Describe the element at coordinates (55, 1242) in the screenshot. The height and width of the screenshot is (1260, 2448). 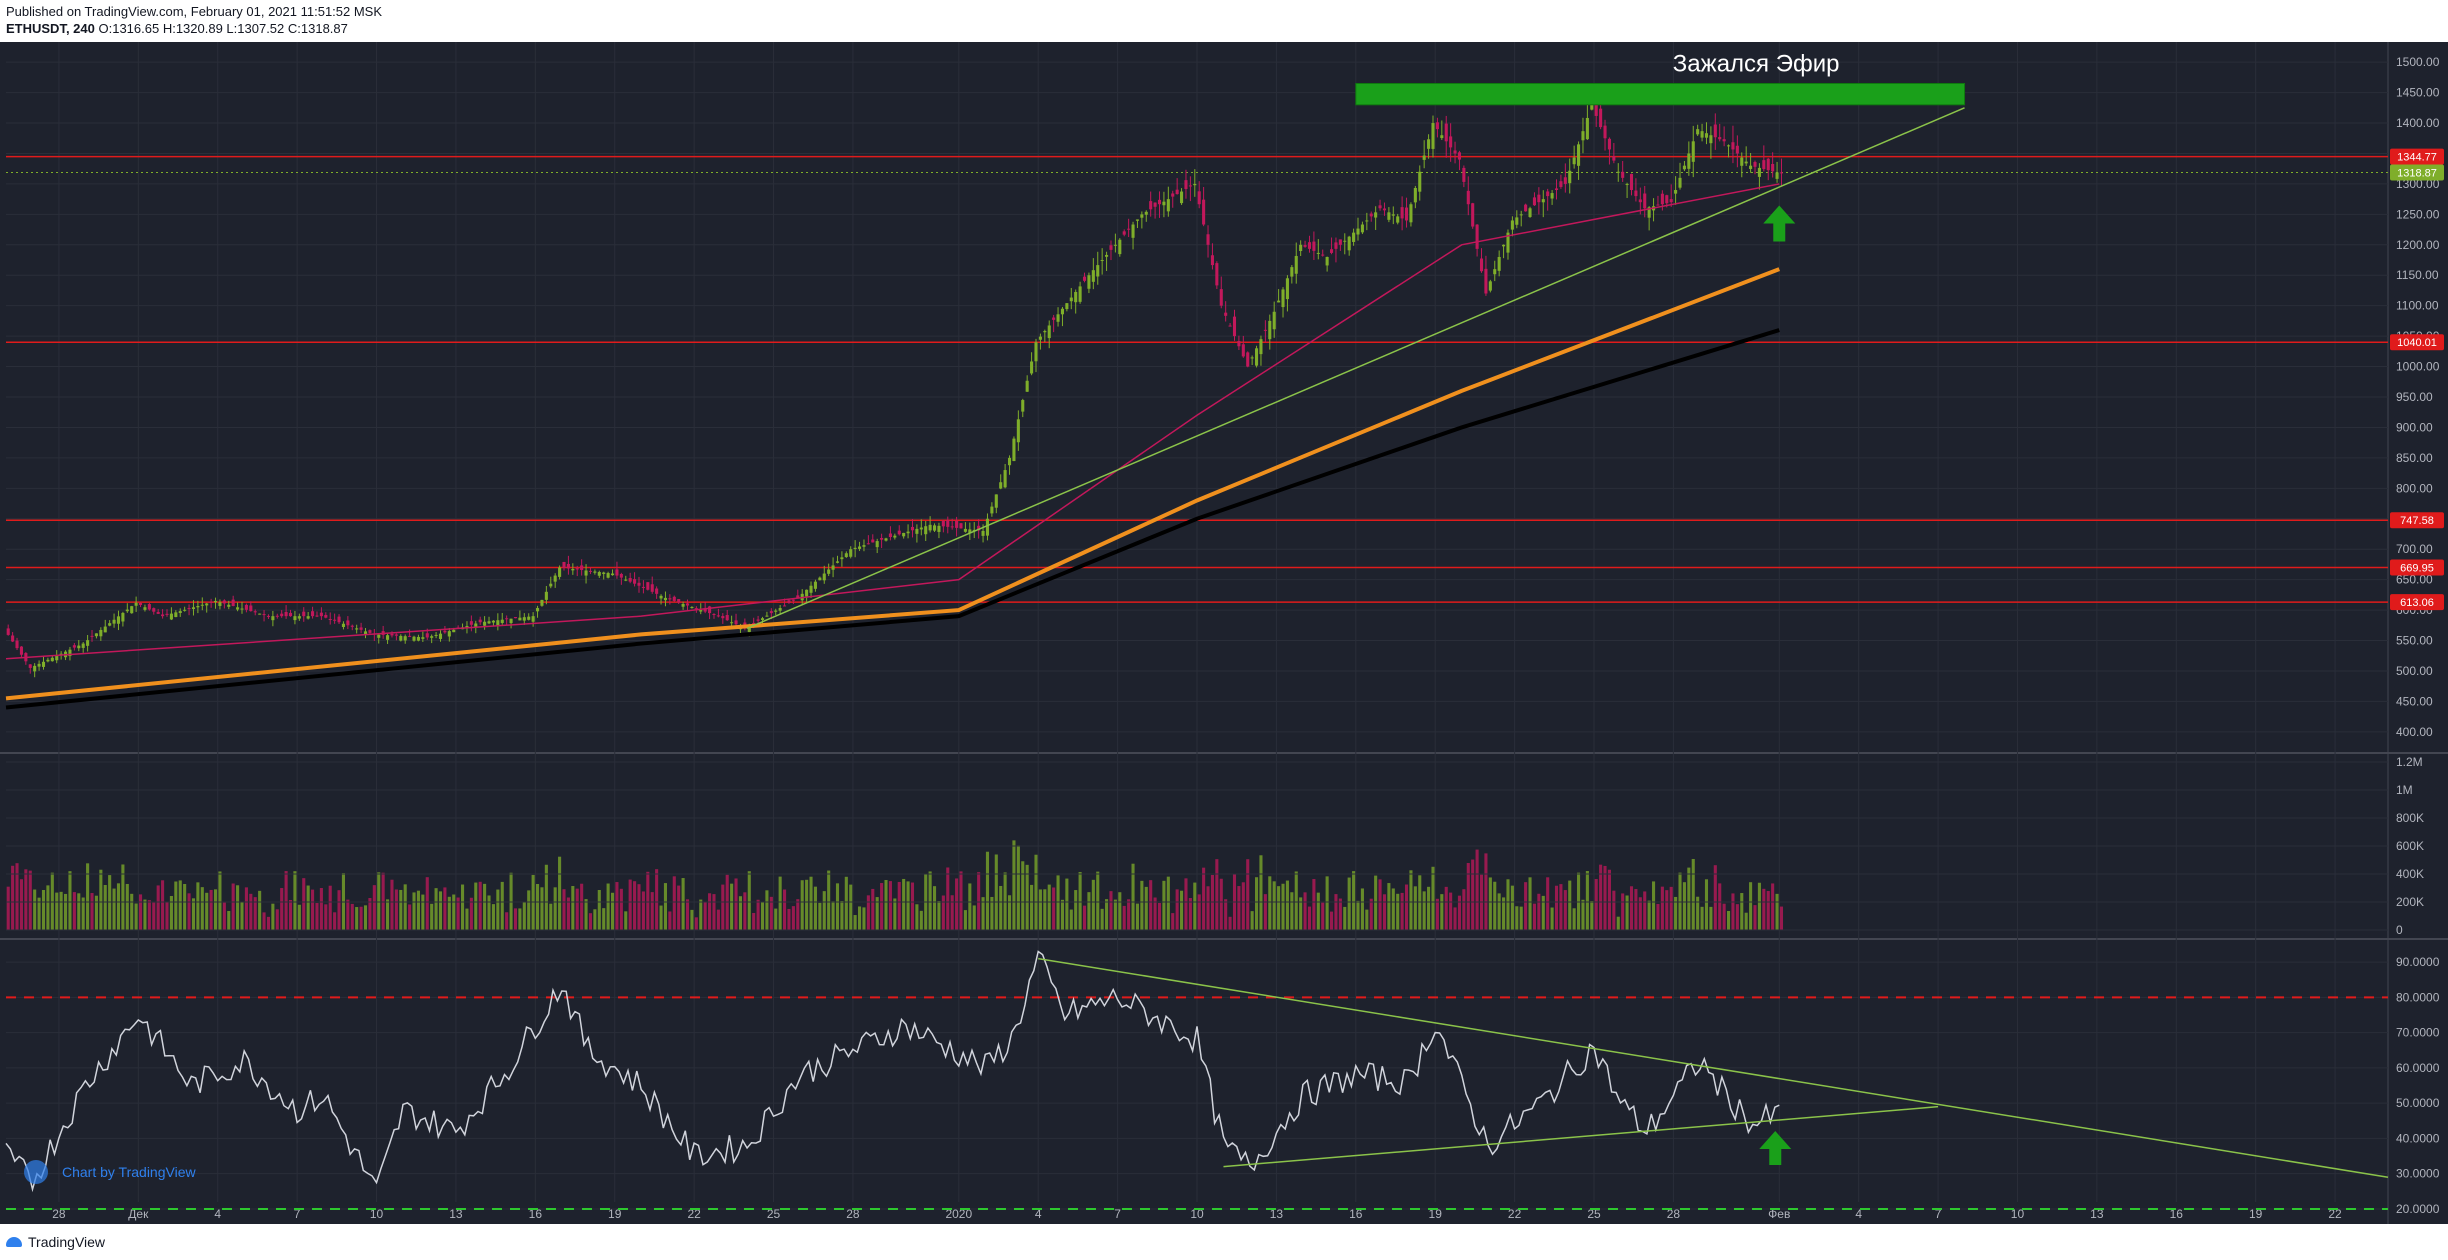
I see `tradingview-logo: TradingView` at that location.